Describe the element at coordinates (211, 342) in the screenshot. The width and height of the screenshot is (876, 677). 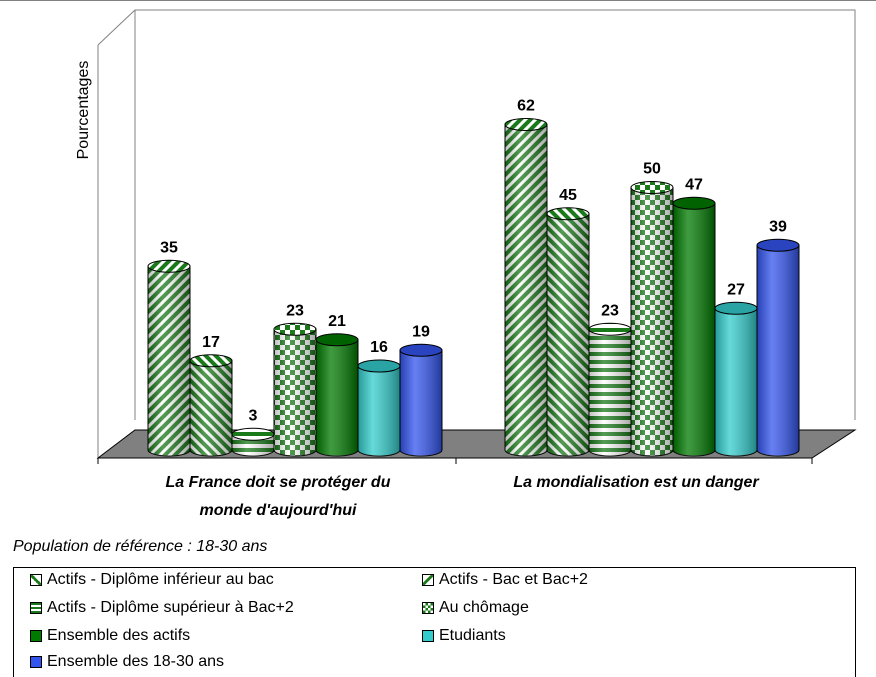
I see `value-label-0-1: 17` at that location.